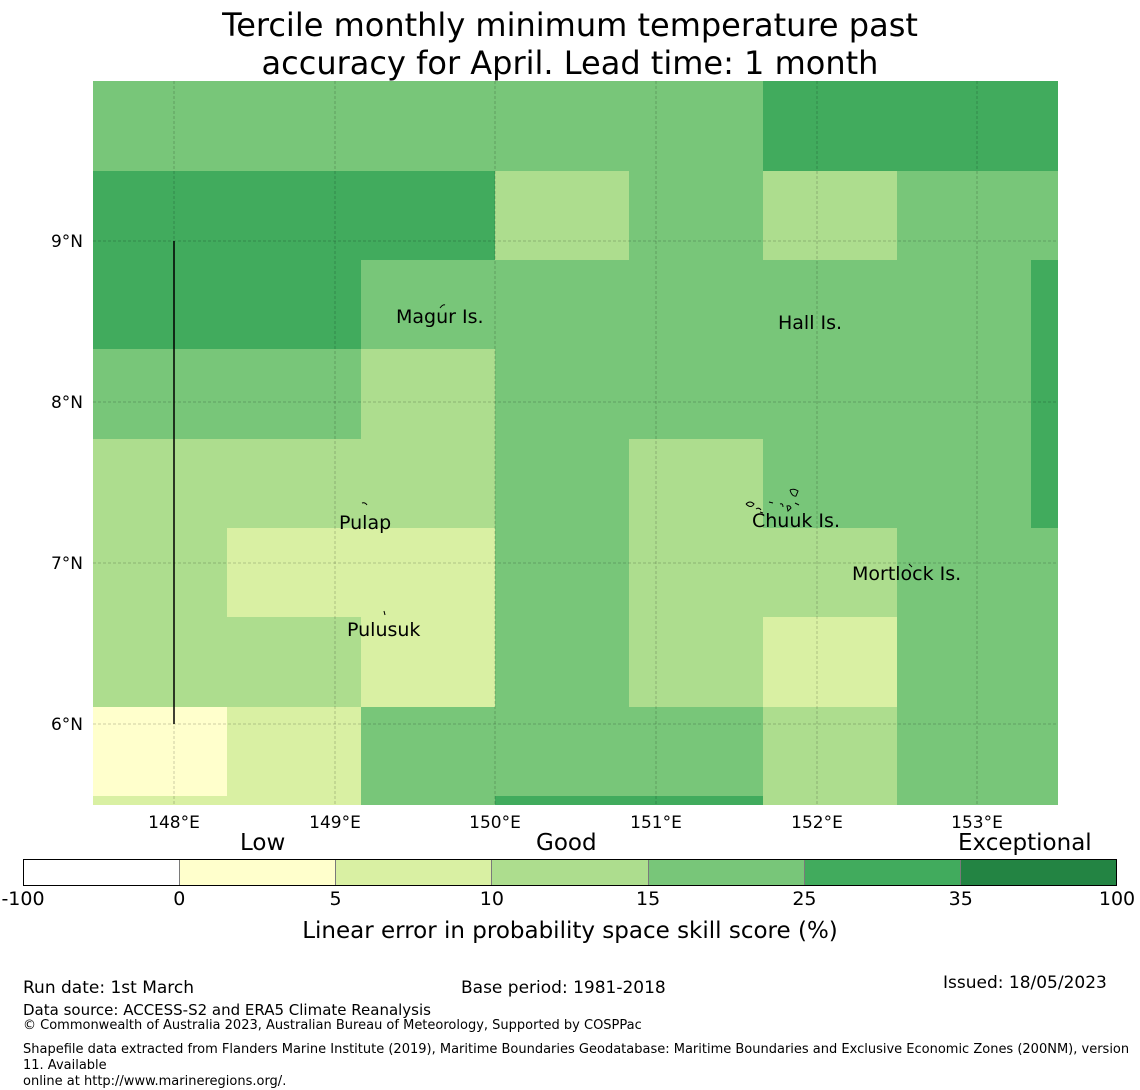 The height and width of the screenshot is (1090, 1140). What do you see at coordinates (804, 899) in the screenshot?
I see `colorbar-tick-label: 25` at bounding box center [804, 899].